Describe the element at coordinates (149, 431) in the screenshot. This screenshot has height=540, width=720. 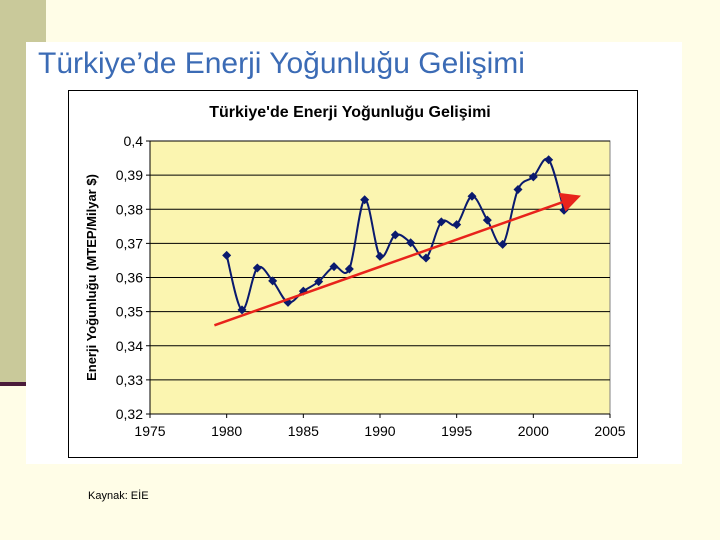
I see `x-tick-label: 1975` at that location.